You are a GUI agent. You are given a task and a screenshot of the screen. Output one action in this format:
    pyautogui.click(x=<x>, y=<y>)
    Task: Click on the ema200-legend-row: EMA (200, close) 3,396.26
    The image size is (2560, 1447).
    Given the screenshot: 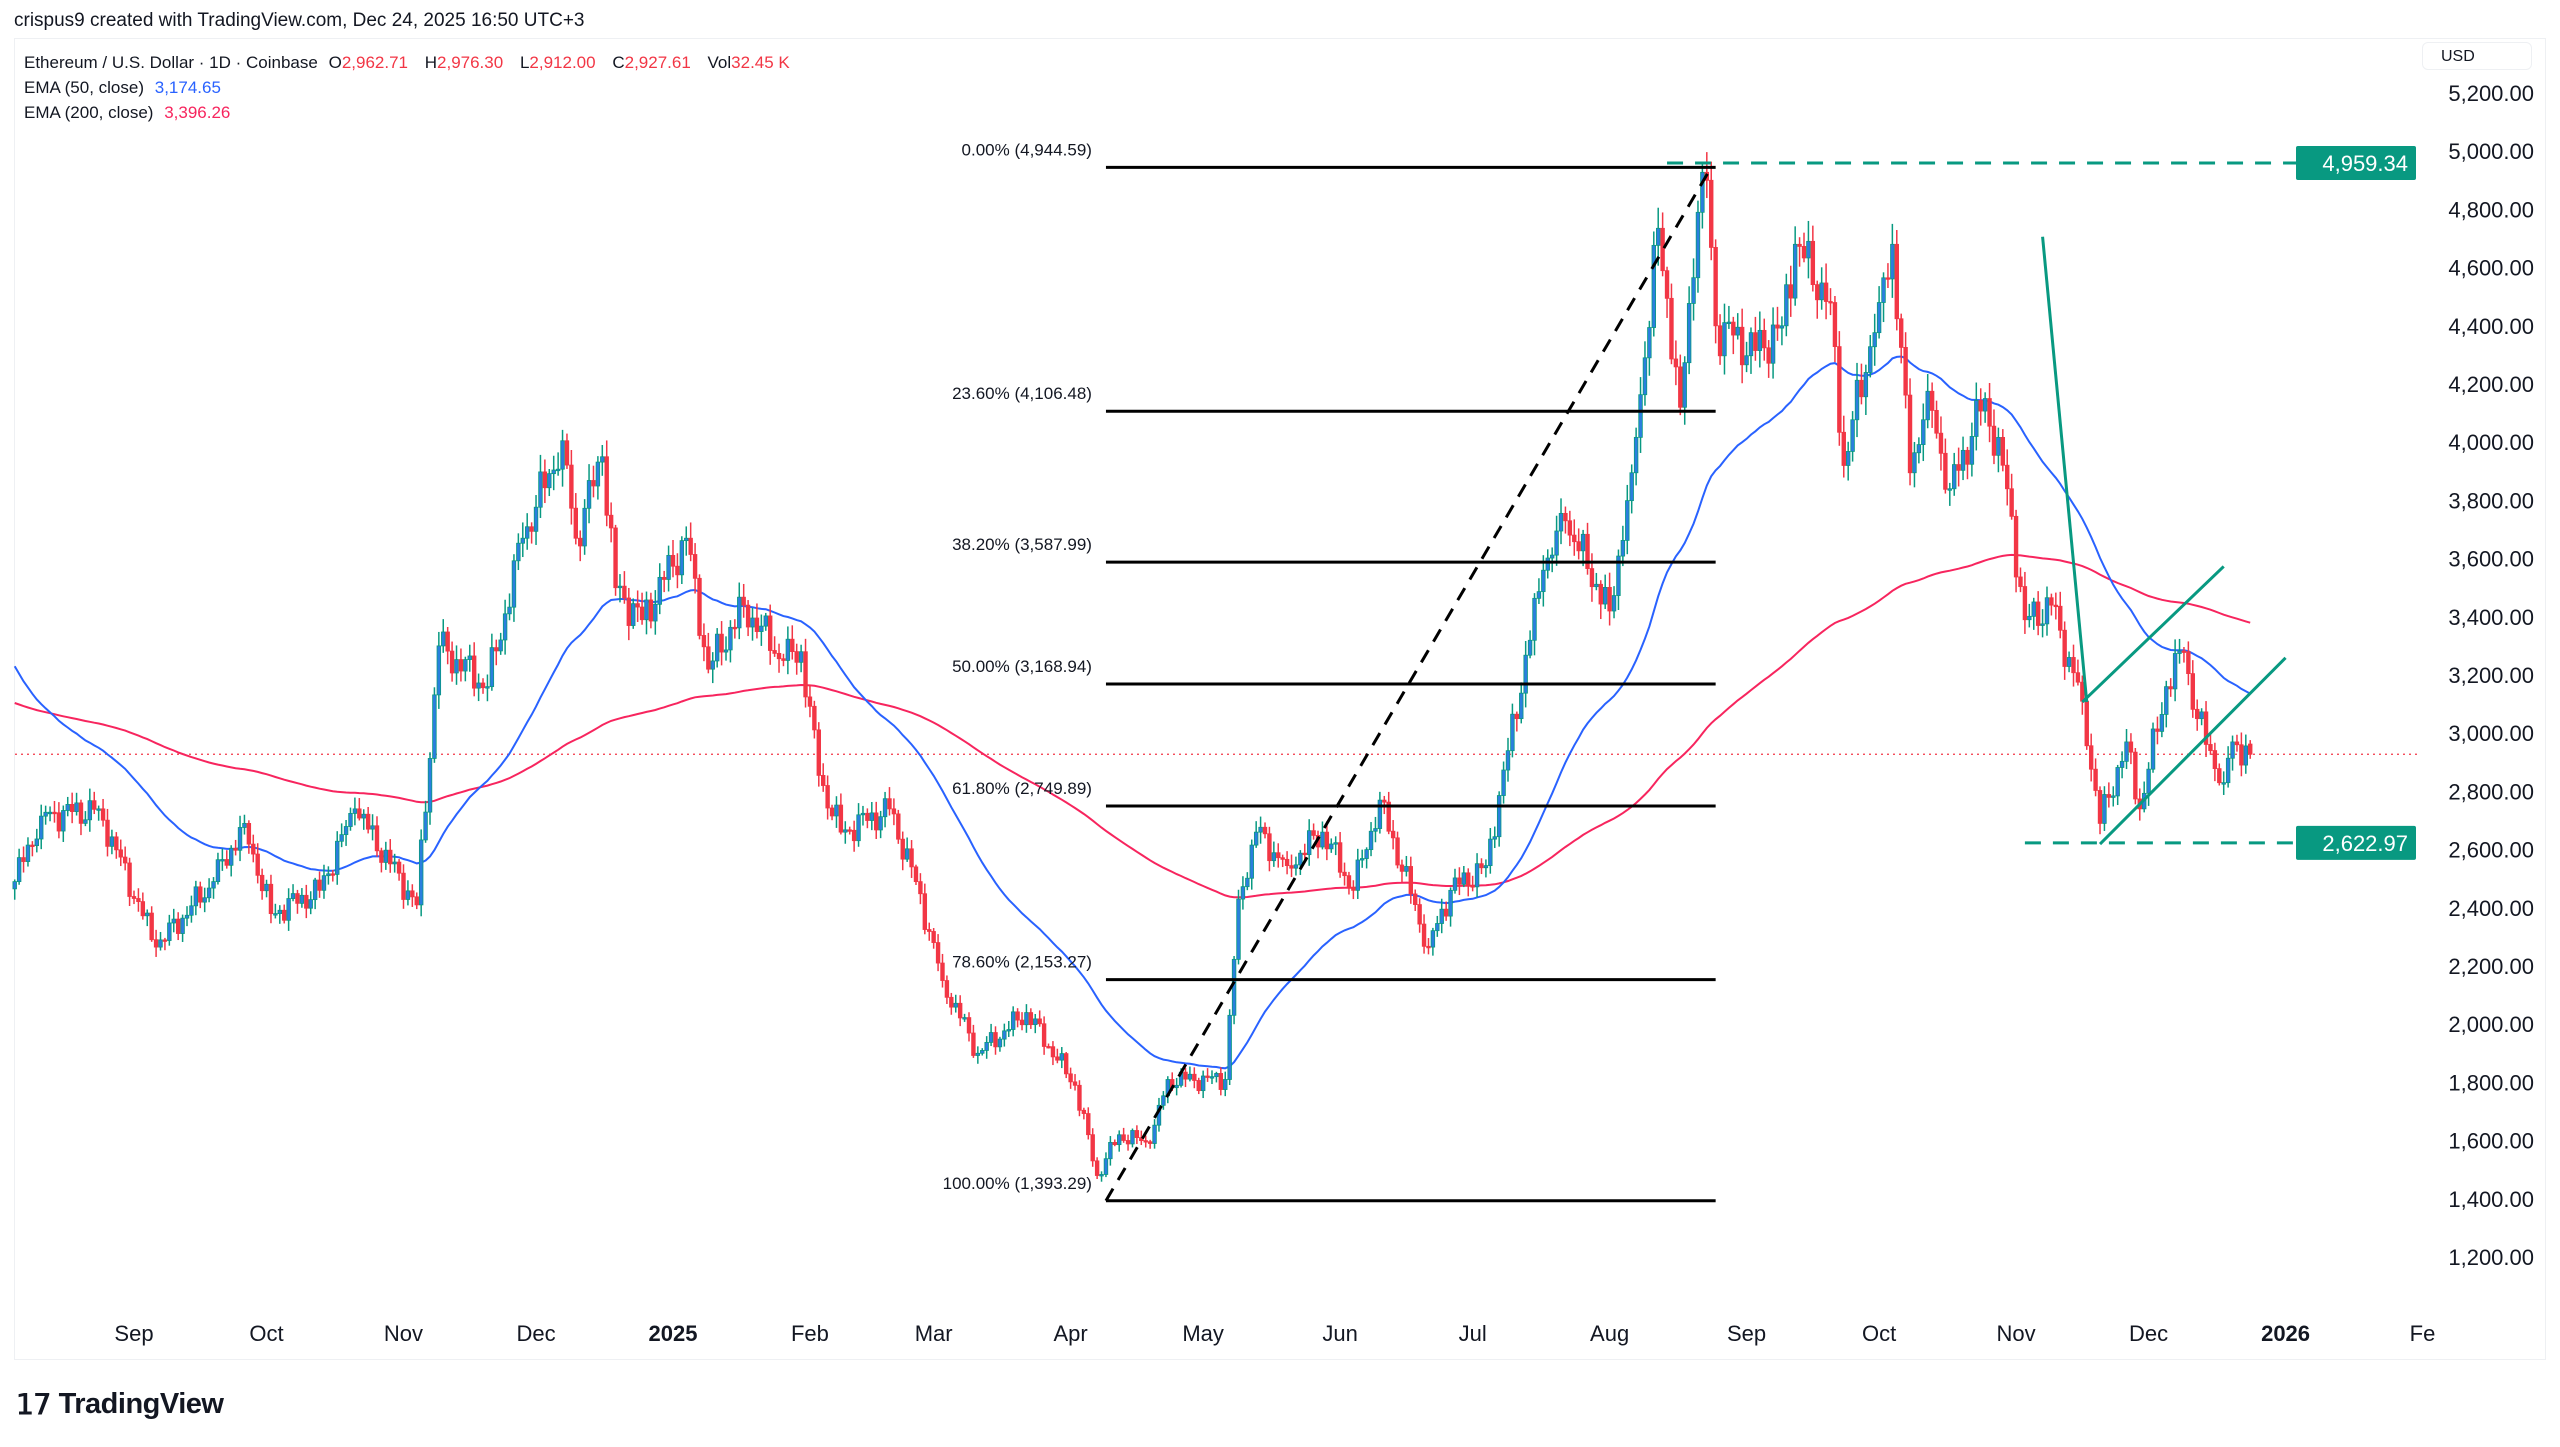 What is the action you would take?
    pyautogui.click(x=413, y=112)
    